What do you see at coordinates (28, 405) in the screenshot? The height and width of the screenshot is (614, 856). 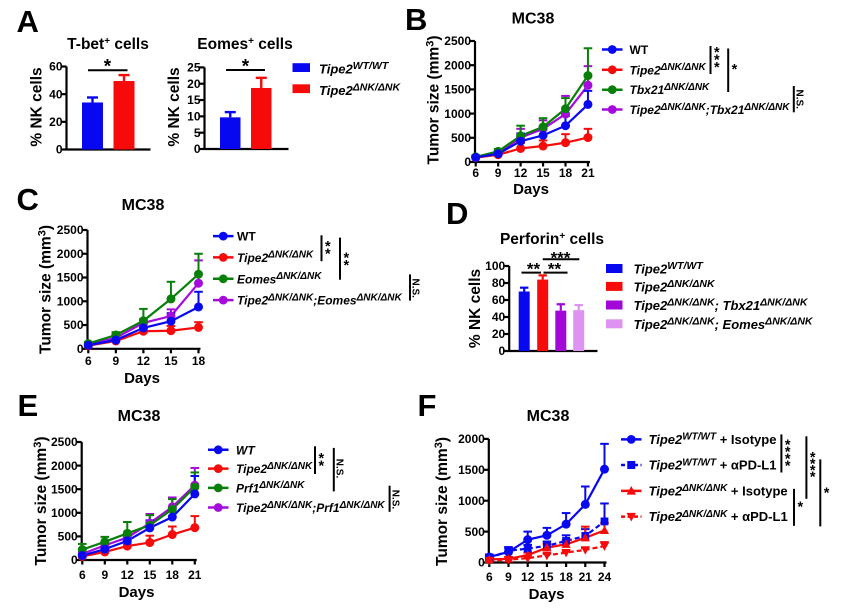 I see `svg-text: E` at bounding box center [28, 405].